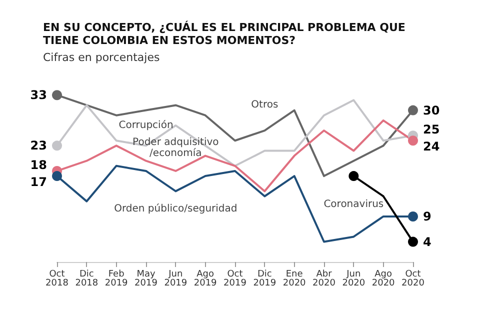 The width and height of the screenshot is (480, 320). What do you see at coordinates (264, 105) in the screenshot?
I see `series-label: Otros` at bounding box center [264, 105].